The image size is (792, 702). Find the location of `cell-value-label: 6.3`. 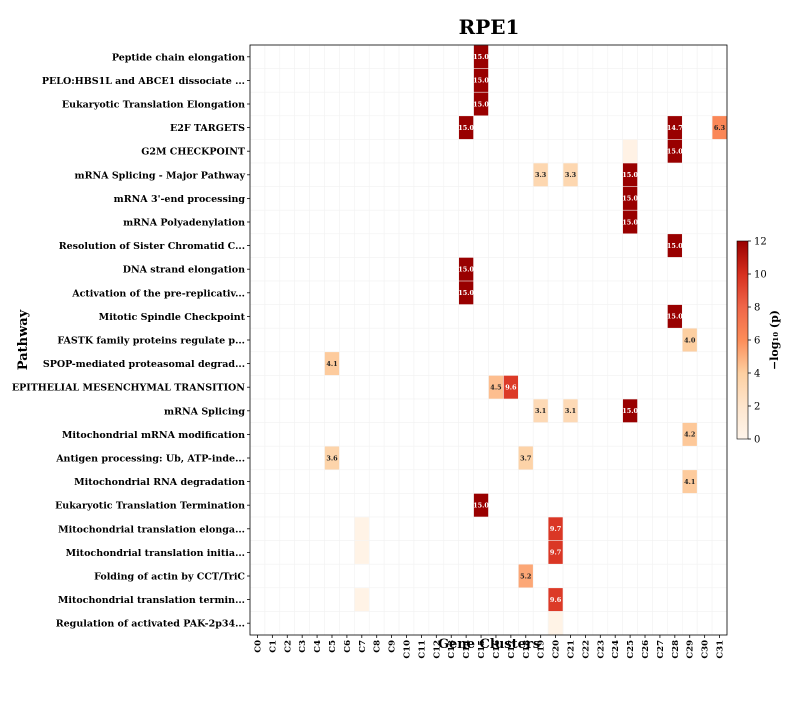

cell-value-label: 6.3 is located at coordinates (720, 128).